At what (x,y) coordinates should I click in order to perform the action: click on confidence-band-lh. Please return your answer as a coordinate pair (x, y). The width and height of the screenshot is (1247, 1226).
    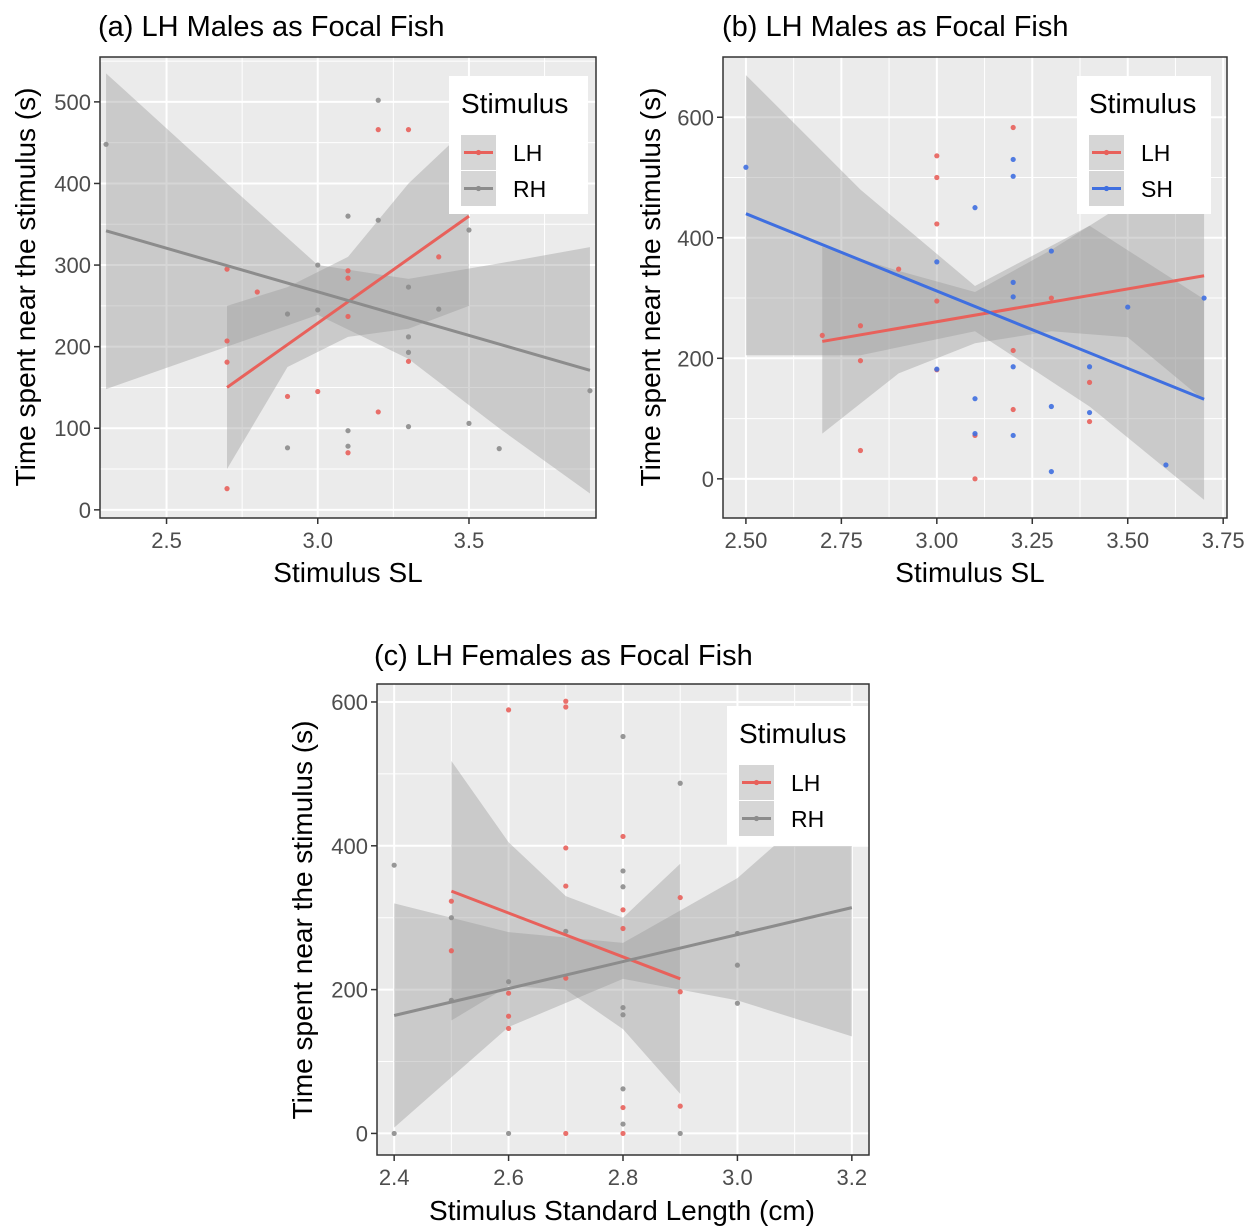
    Looking at the image, I should click on (348, 298).